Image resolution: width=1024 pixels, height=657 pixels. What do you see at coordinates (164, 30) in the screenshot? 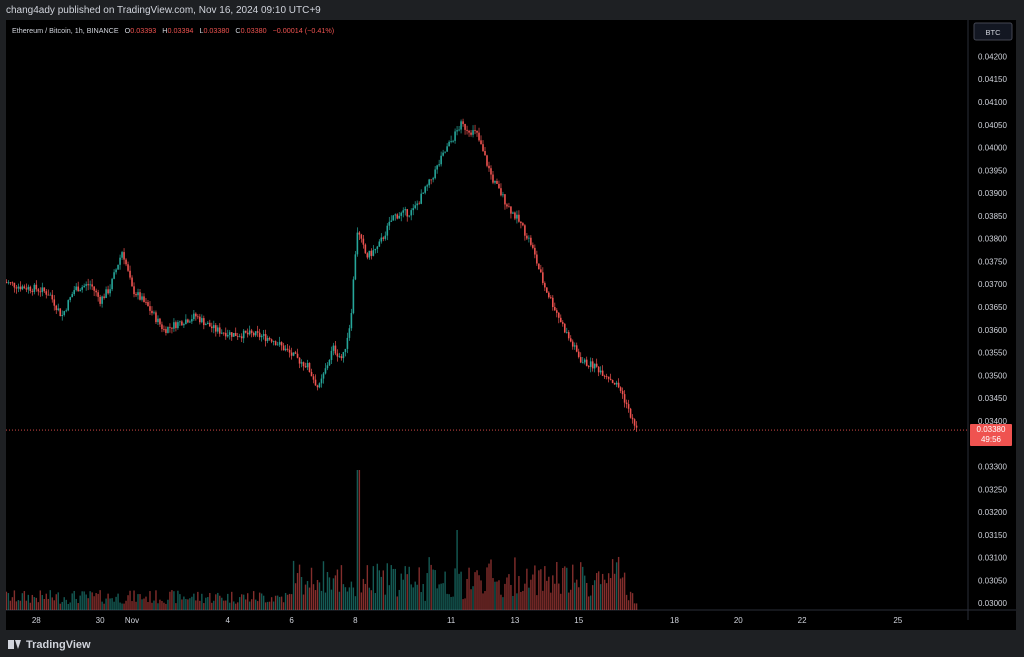
I see `legend-high-label: H` at bounding box center [164, 30].